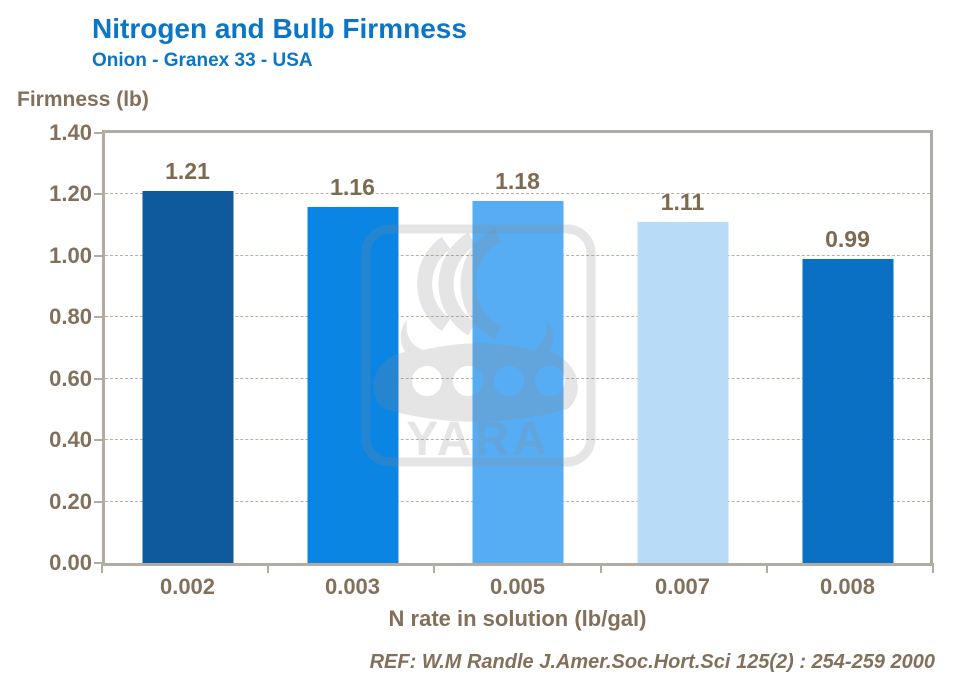 The width and height of the screenshot is (954, 693). Describe the element at coordinates (187, 586) in the screenshot. I see `x-tick-label-0.002: 0.002` at that location.